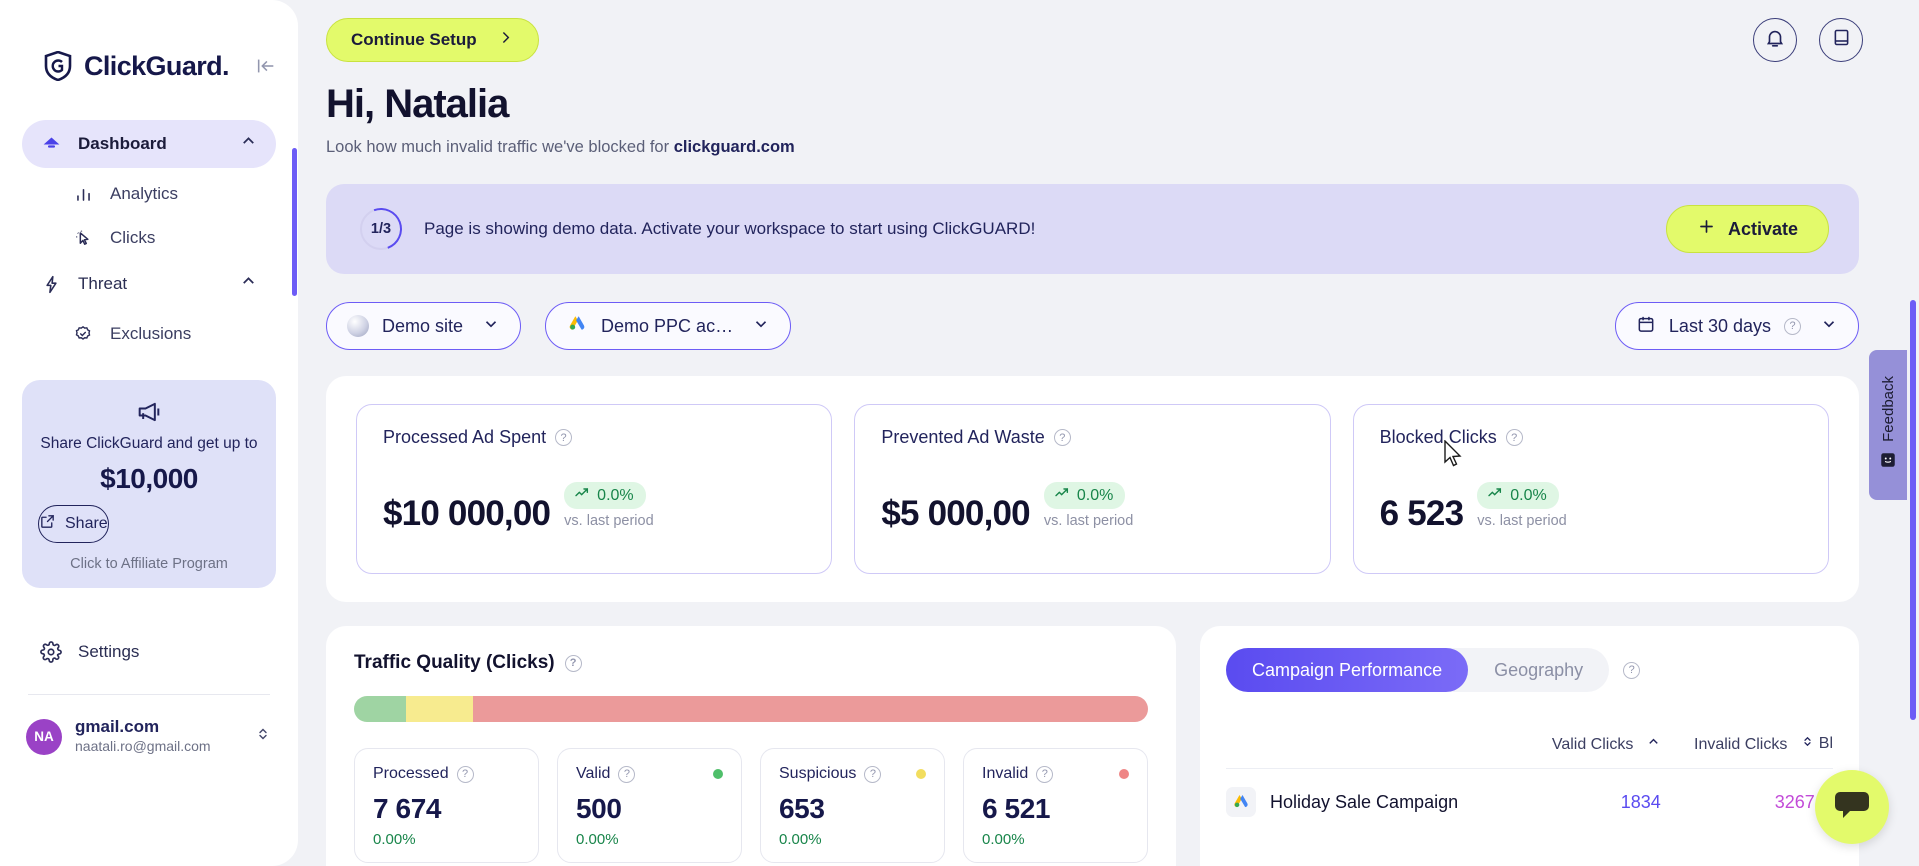  Describe the element at coordinates (1736, 326) in the screenshot. I see `date-range-selector: Last 30 days ?` at that location.